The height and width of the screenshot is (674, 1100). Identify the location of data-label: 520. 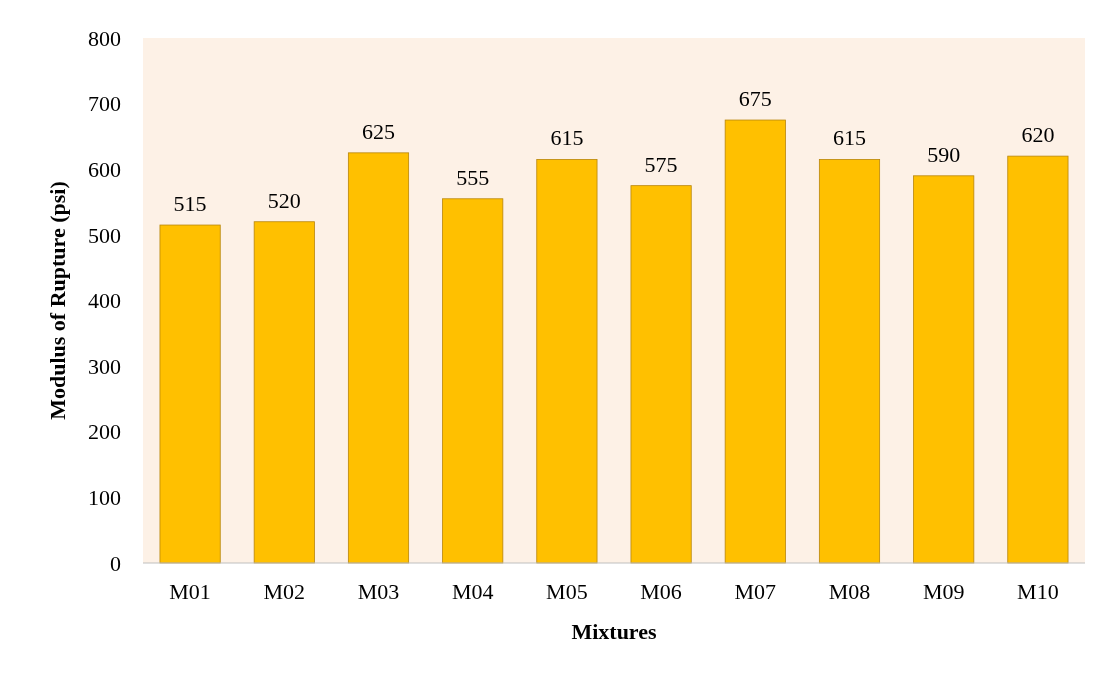
(284, 200).